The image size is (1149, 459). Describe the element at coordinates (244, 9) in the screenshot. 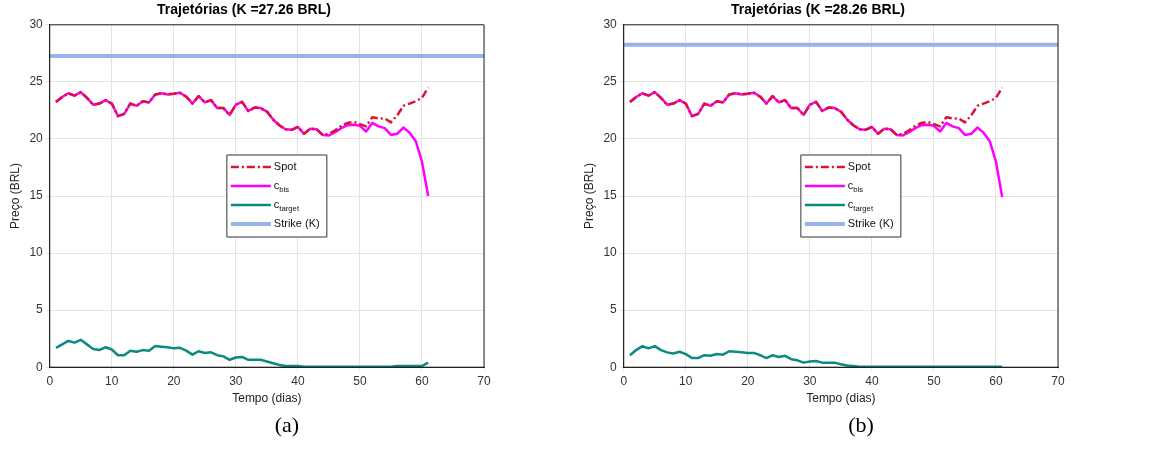

I see `chart-title: Trajetórias (K =27.26 BRL)` at that location.